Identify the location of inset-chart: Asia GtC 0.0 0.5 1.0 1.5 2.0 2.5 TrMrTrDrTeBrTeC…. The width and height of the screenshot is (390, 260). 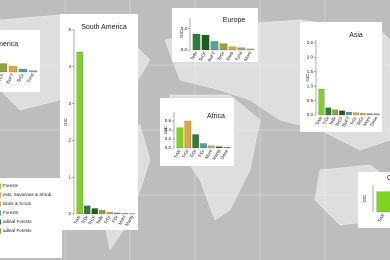
(341, 77).